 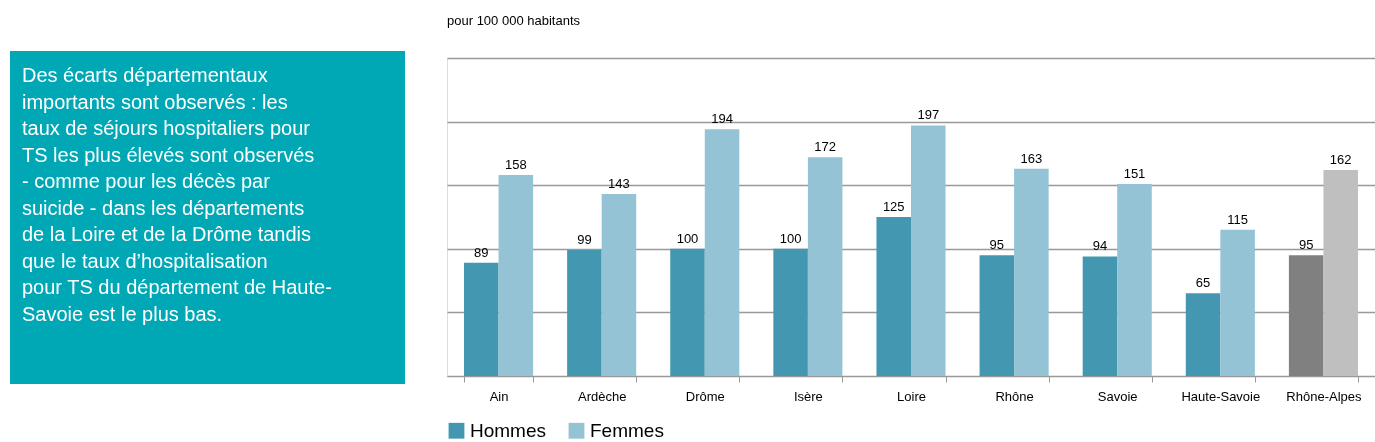 I want to click on x-tick-label: Rhône, so click(x=1014, y=396).